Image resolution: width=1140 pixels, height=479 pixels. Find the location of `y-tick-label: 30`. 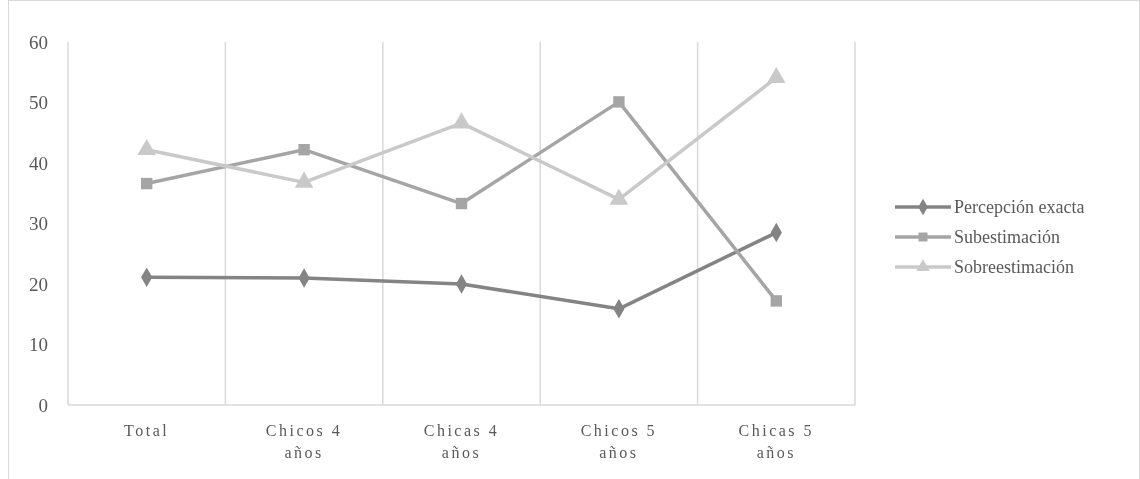

y-tick-label: 30 is located at coordinates (38, 224).